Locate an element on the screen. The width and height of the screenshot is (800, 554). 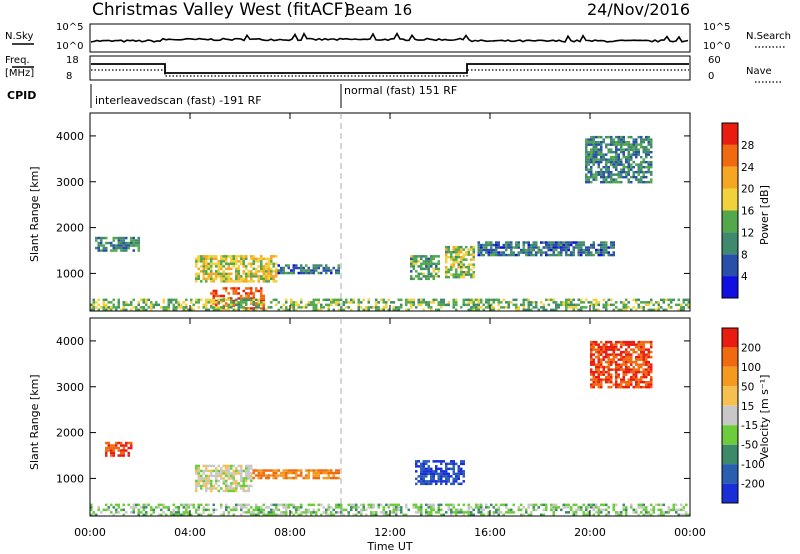
xtick-label-6: 00:00 is located at coordinates (690, 532).